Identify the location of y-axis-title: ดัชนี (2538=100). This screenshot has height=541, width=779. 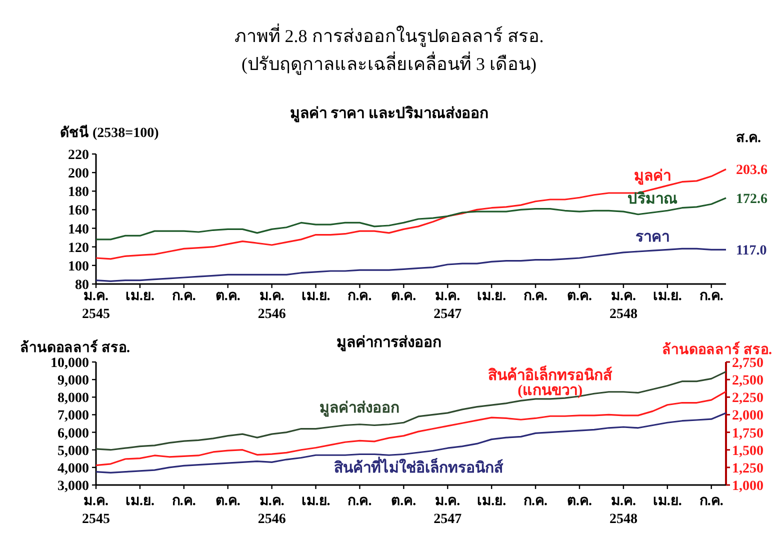
(110, 133).